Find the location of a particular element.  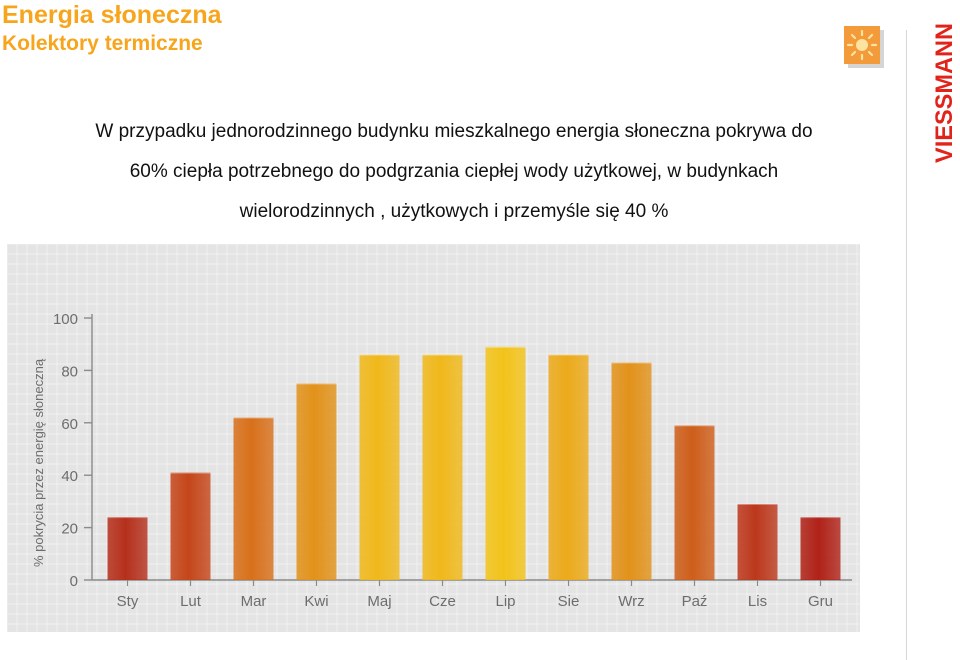

y-tick-label: 80 is located at coordinates (69, 371).